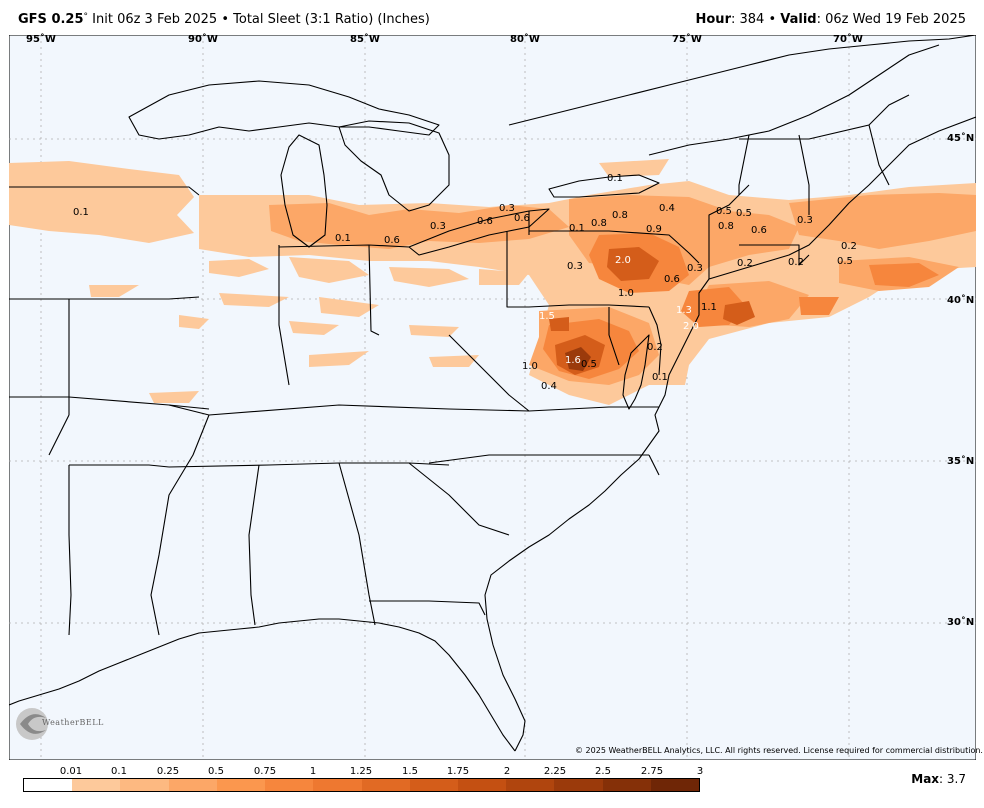 The width and height of the screenshot is (984, 808). What do you see at coordinates (71, 771) in the screenshot?
I see `legend-tick: 0.01` at bounding box center [71, 771].